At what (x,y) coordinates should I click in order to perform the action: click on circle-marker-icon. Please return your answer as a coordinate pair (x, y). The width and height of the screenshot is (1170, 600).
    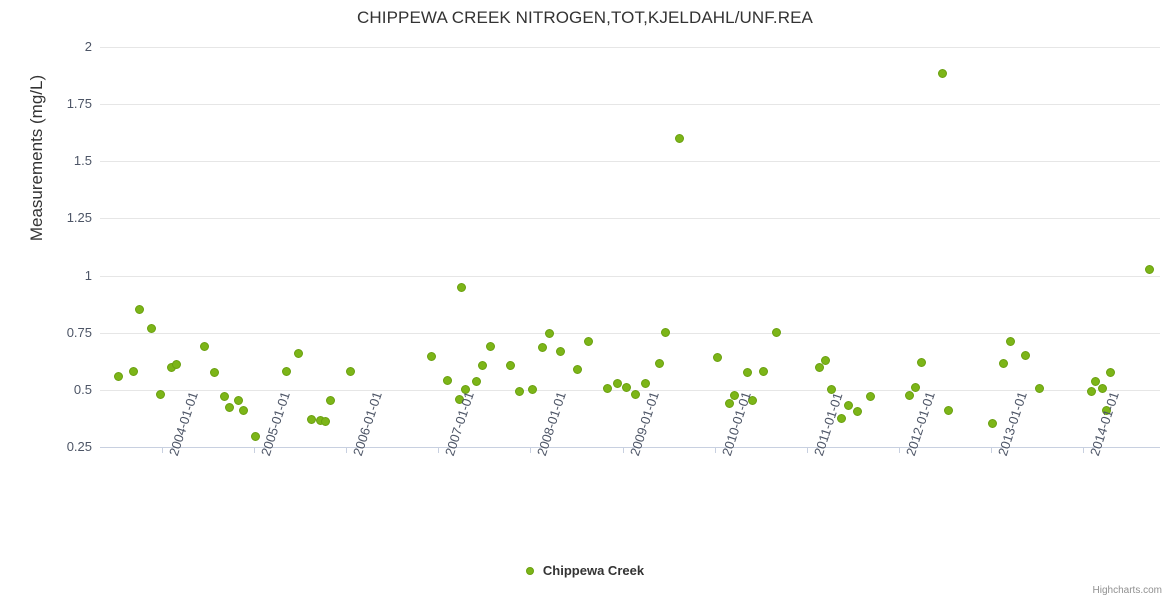
    Looking at the image, I should click on (529, 570).